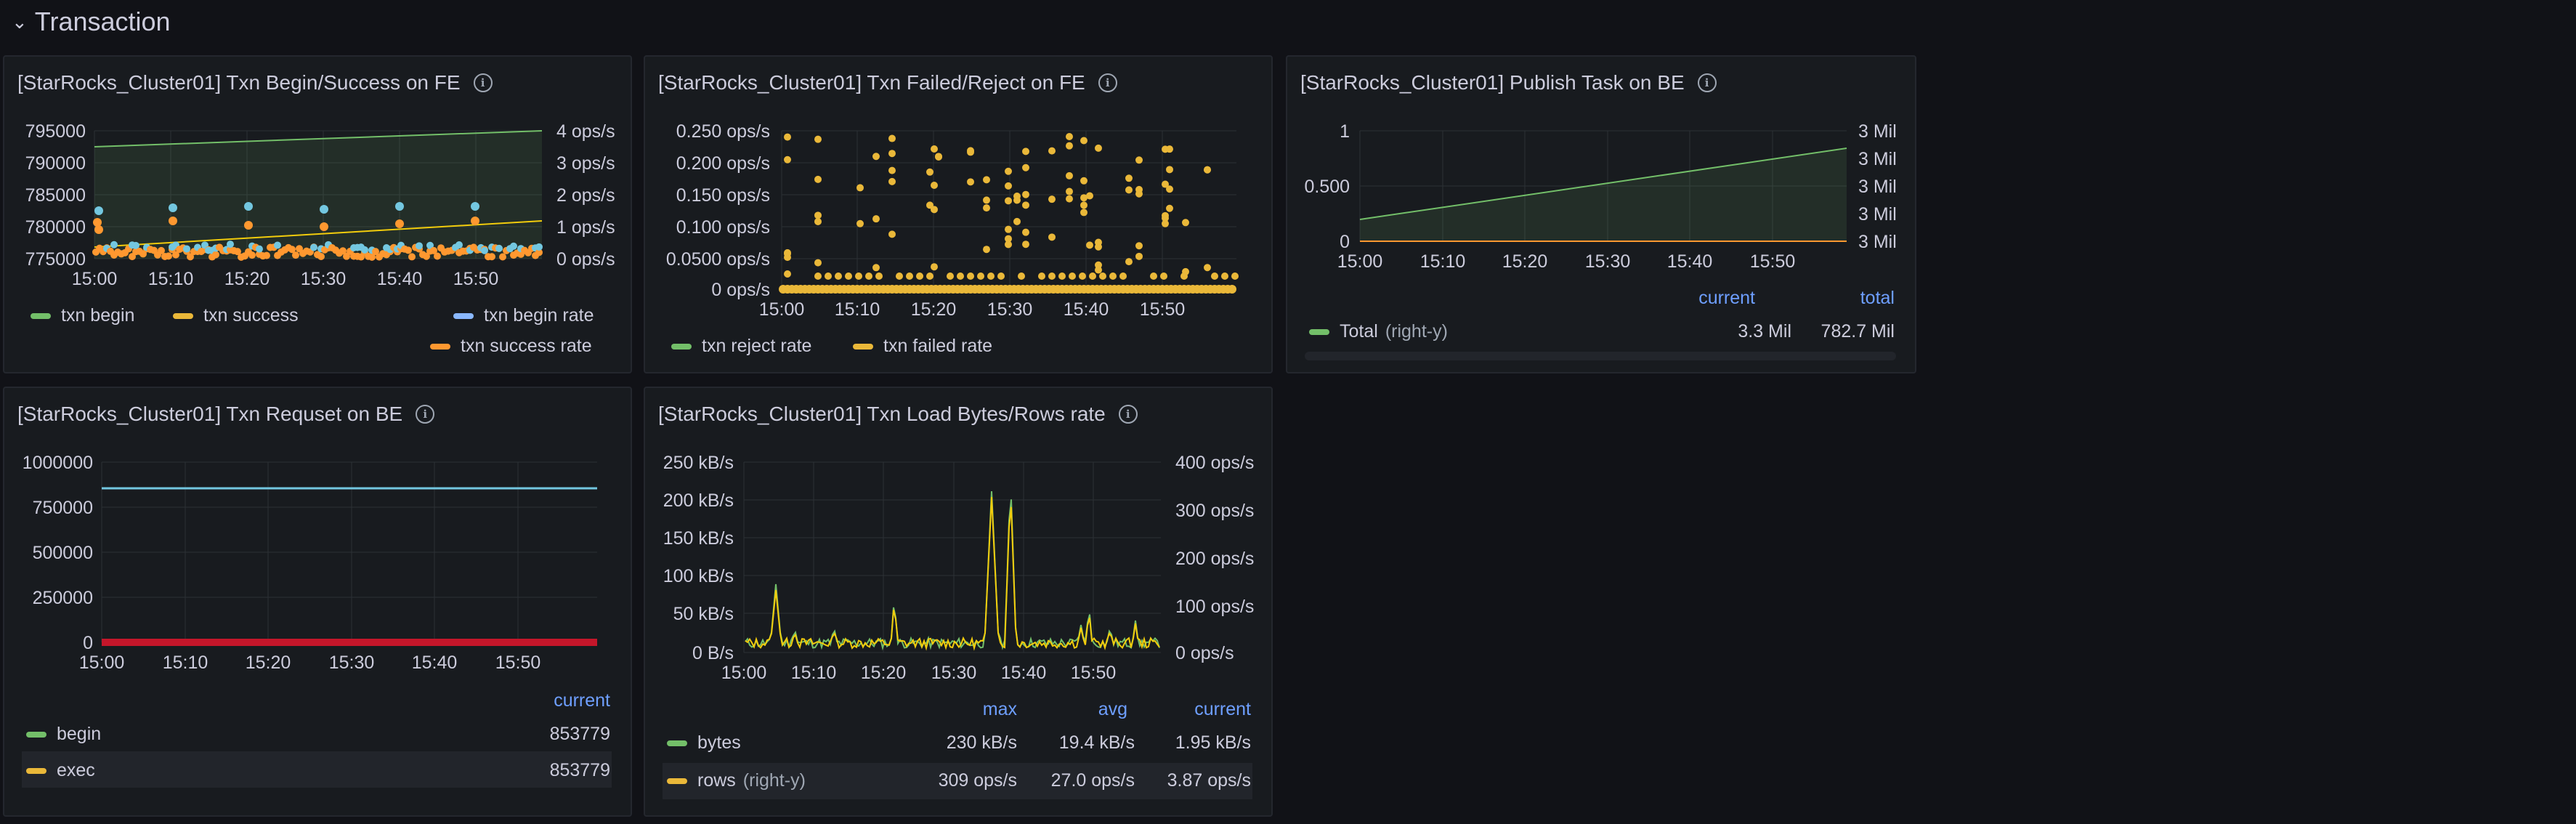 Image resolution: width=2576 pixels, height=824 pixels. I want to click on x-tick: 15:10, so click(185, 663).